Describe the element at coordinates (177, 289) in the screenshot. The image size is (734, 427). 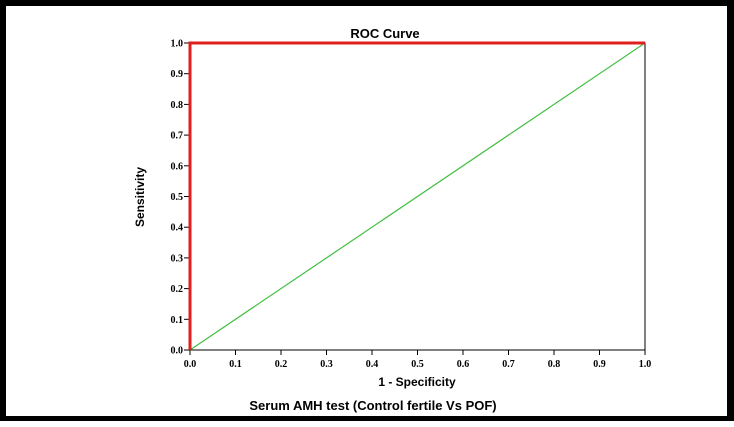
I see `y-tick-label: 0.2` at that location.